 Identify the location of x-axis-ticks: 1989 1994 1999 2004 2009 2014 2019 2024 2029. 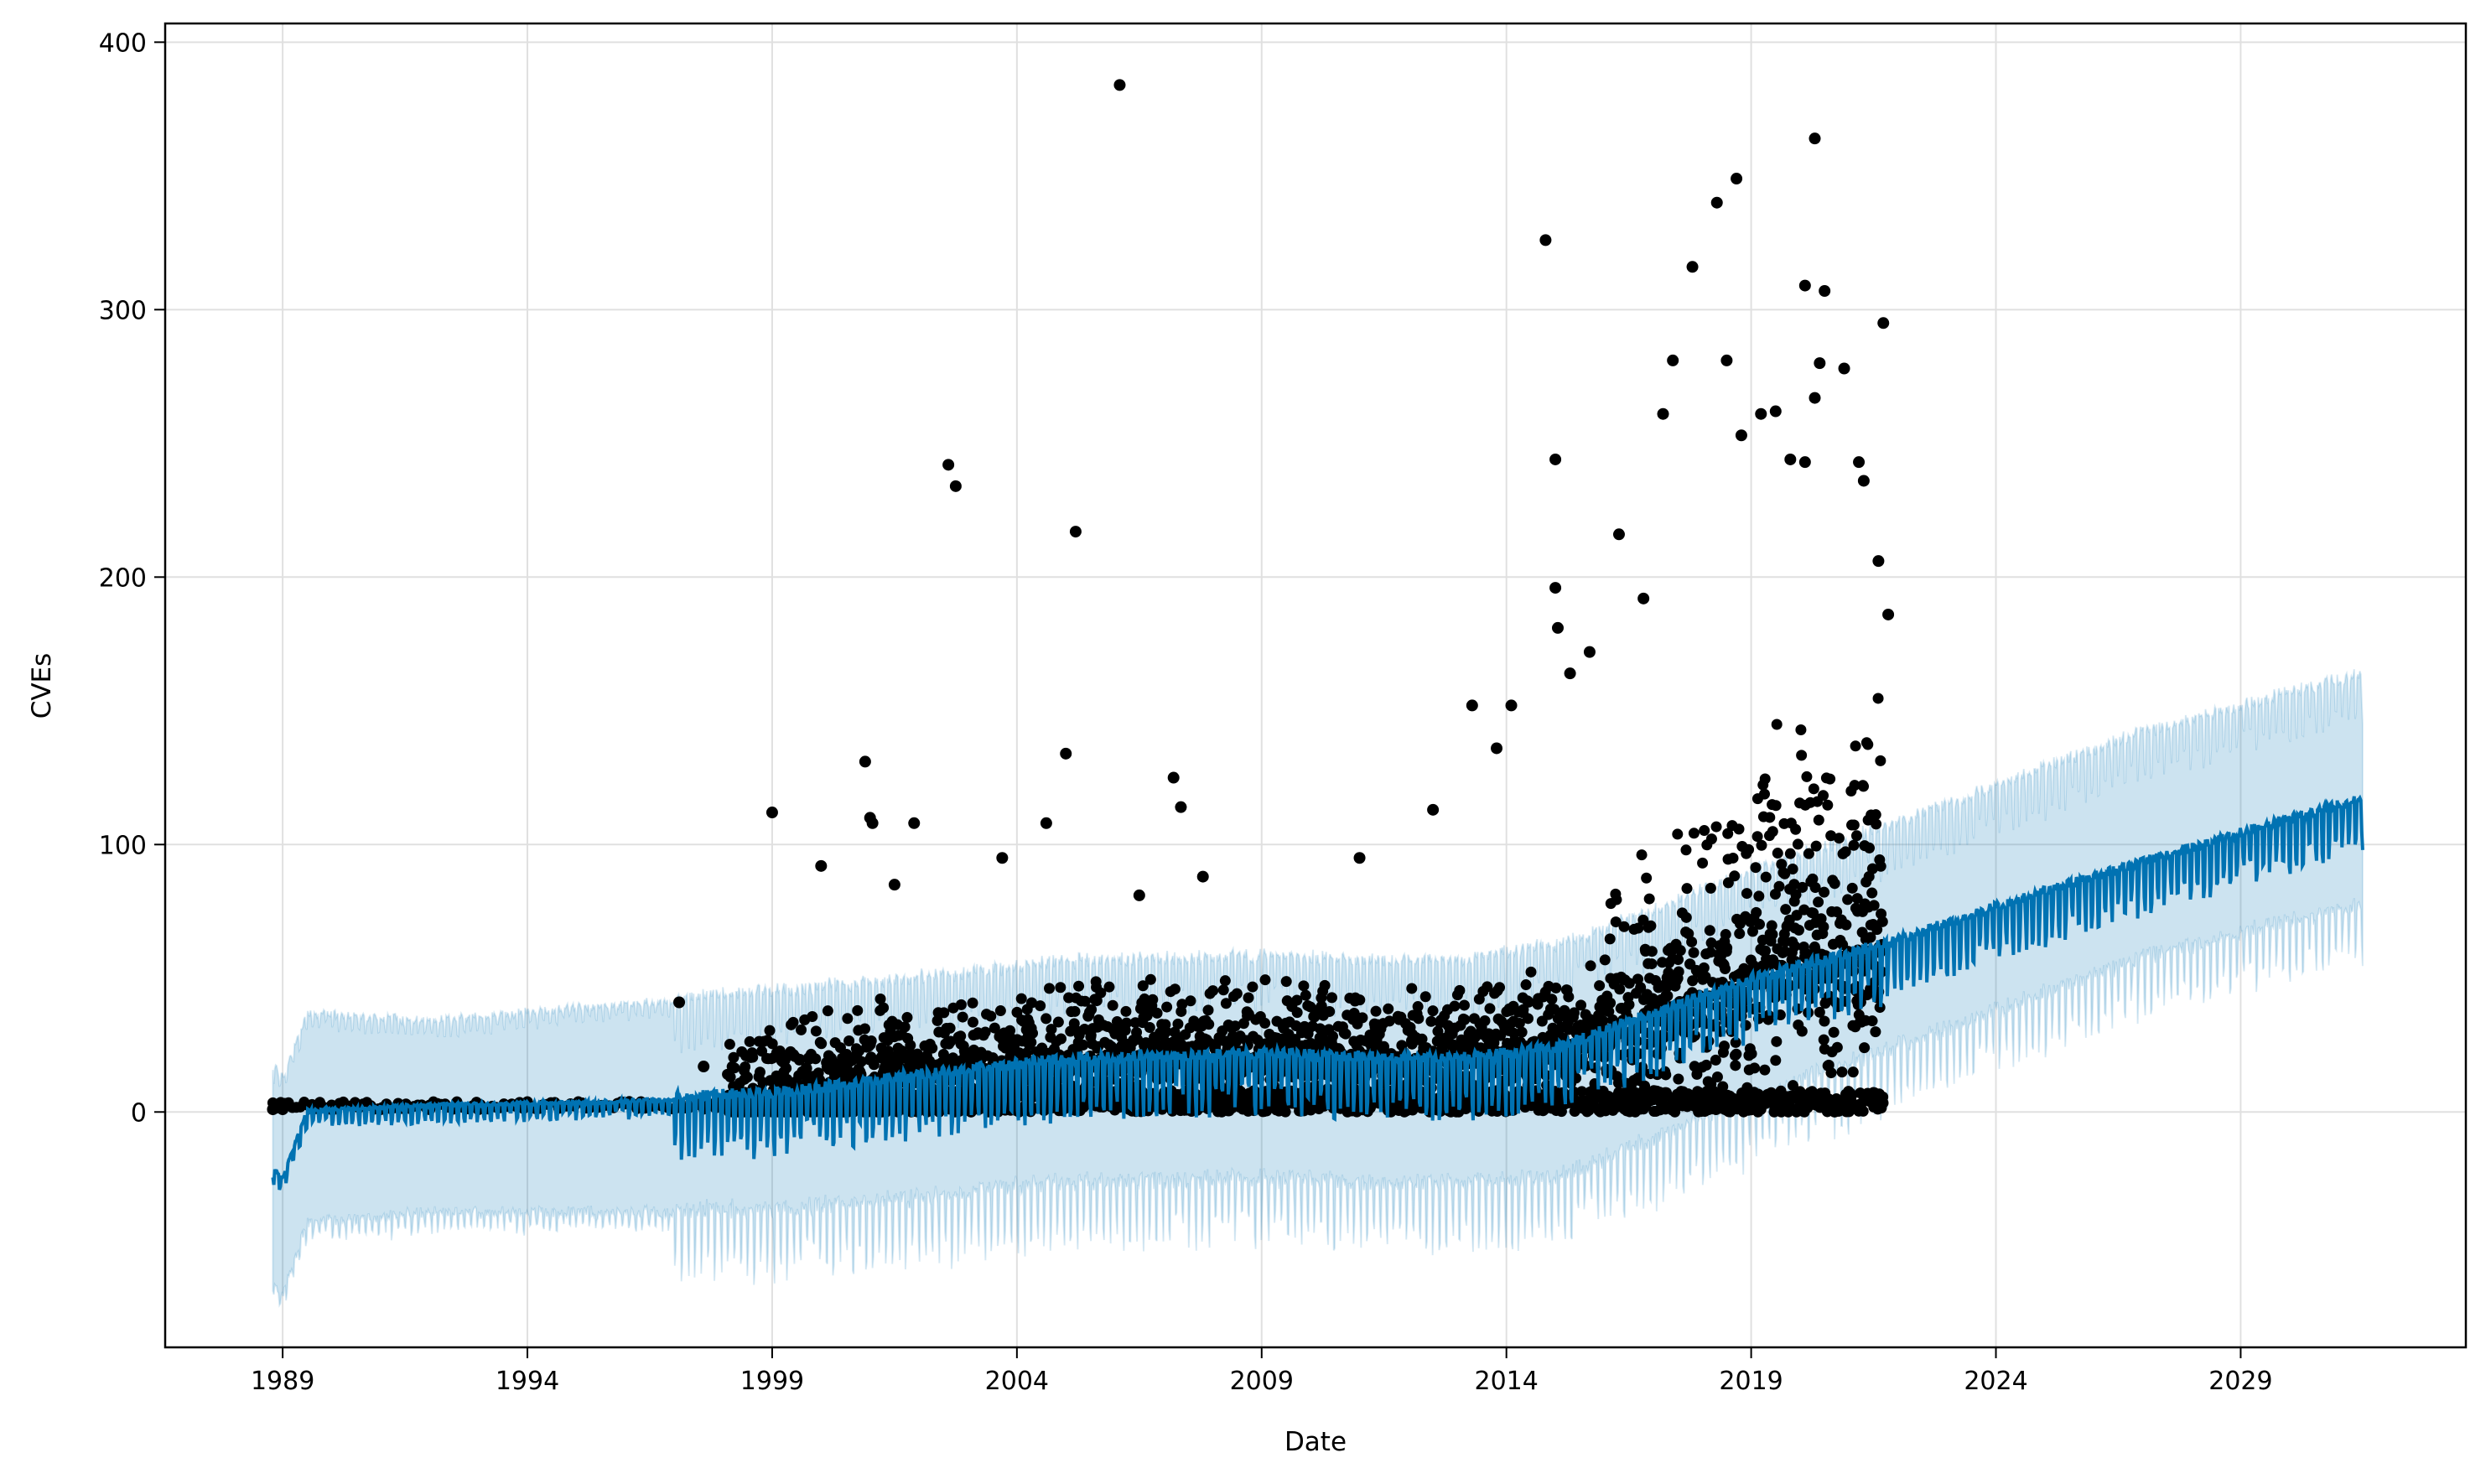
(1262, 1371).